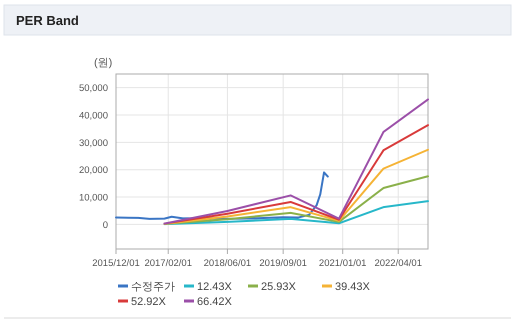 The image size is (515, 331). I want to click on chart-title: PER Band, so click(47, 20).